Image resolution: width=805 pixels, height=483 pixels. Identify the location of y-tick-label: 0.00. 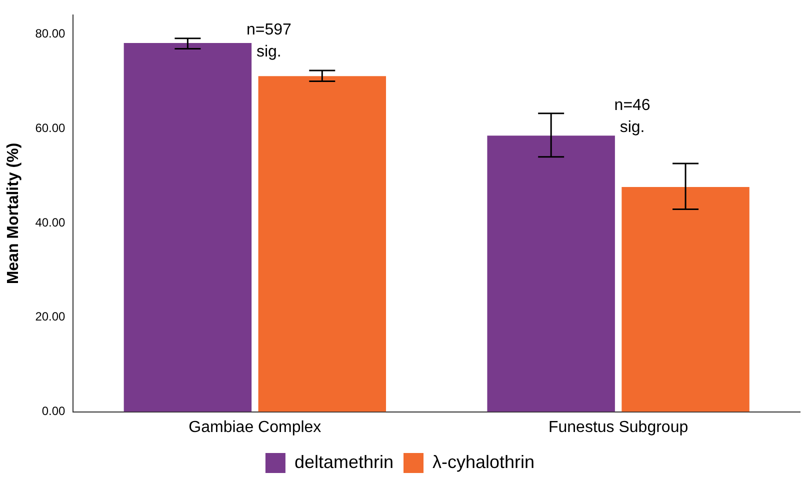
(54, 411).